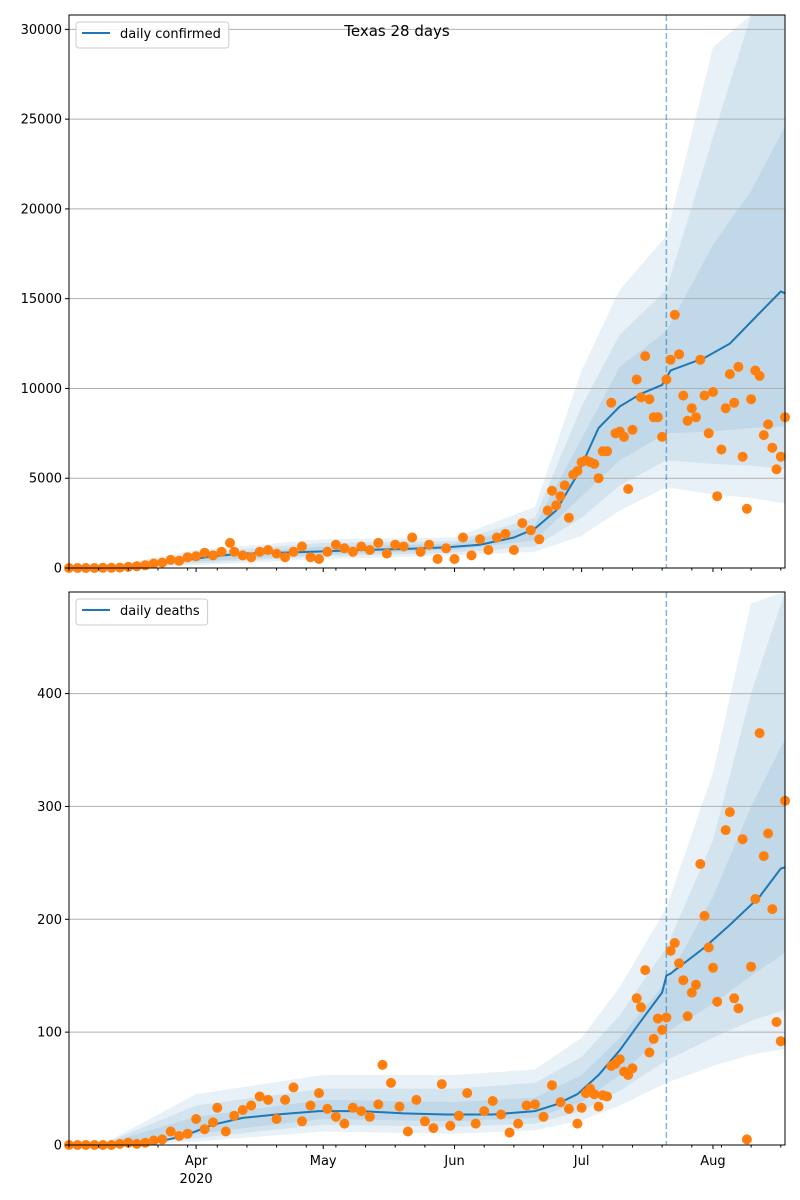 This screenshot has width=800, height=1200. Describe the element at coordinates (49, 1033) in the screenshot. I see `y-tick-label: 100` at that location.